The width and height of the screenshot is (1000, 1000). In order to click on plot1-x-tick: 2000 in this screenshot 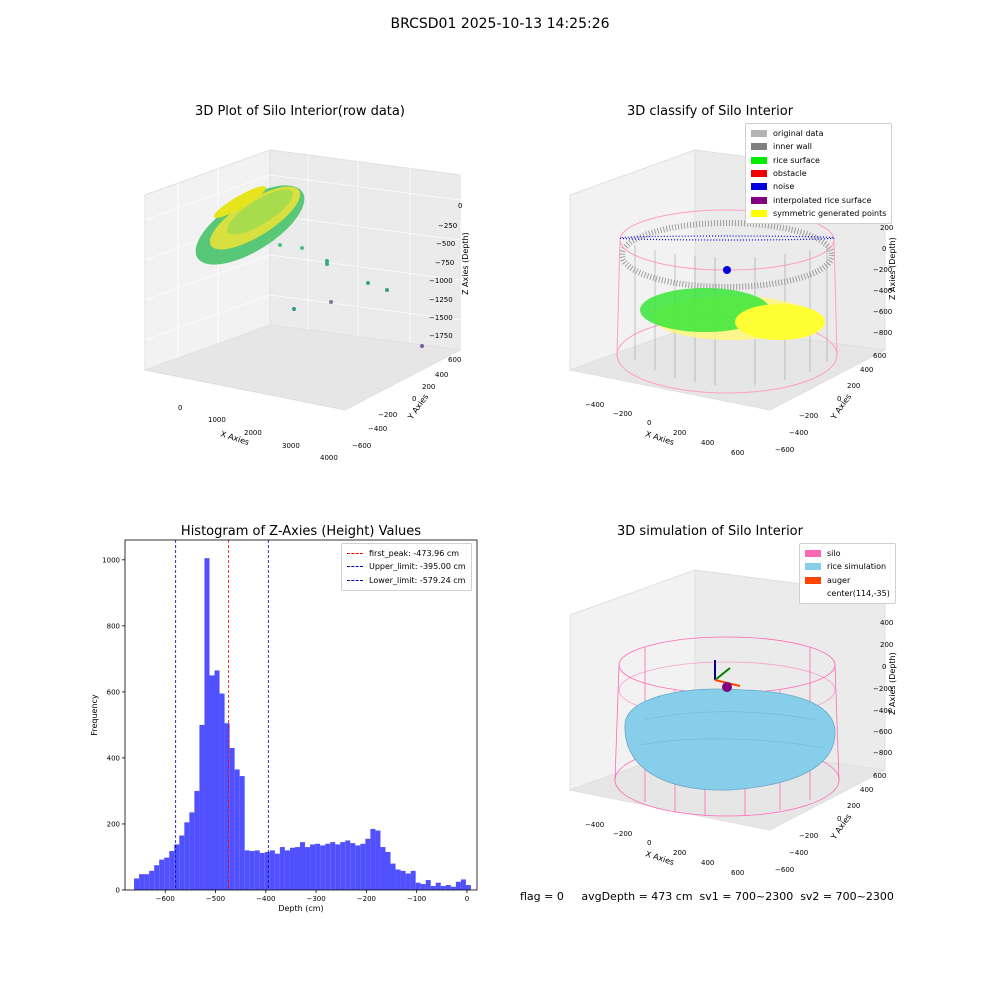, I will do `click(253, 433)`.